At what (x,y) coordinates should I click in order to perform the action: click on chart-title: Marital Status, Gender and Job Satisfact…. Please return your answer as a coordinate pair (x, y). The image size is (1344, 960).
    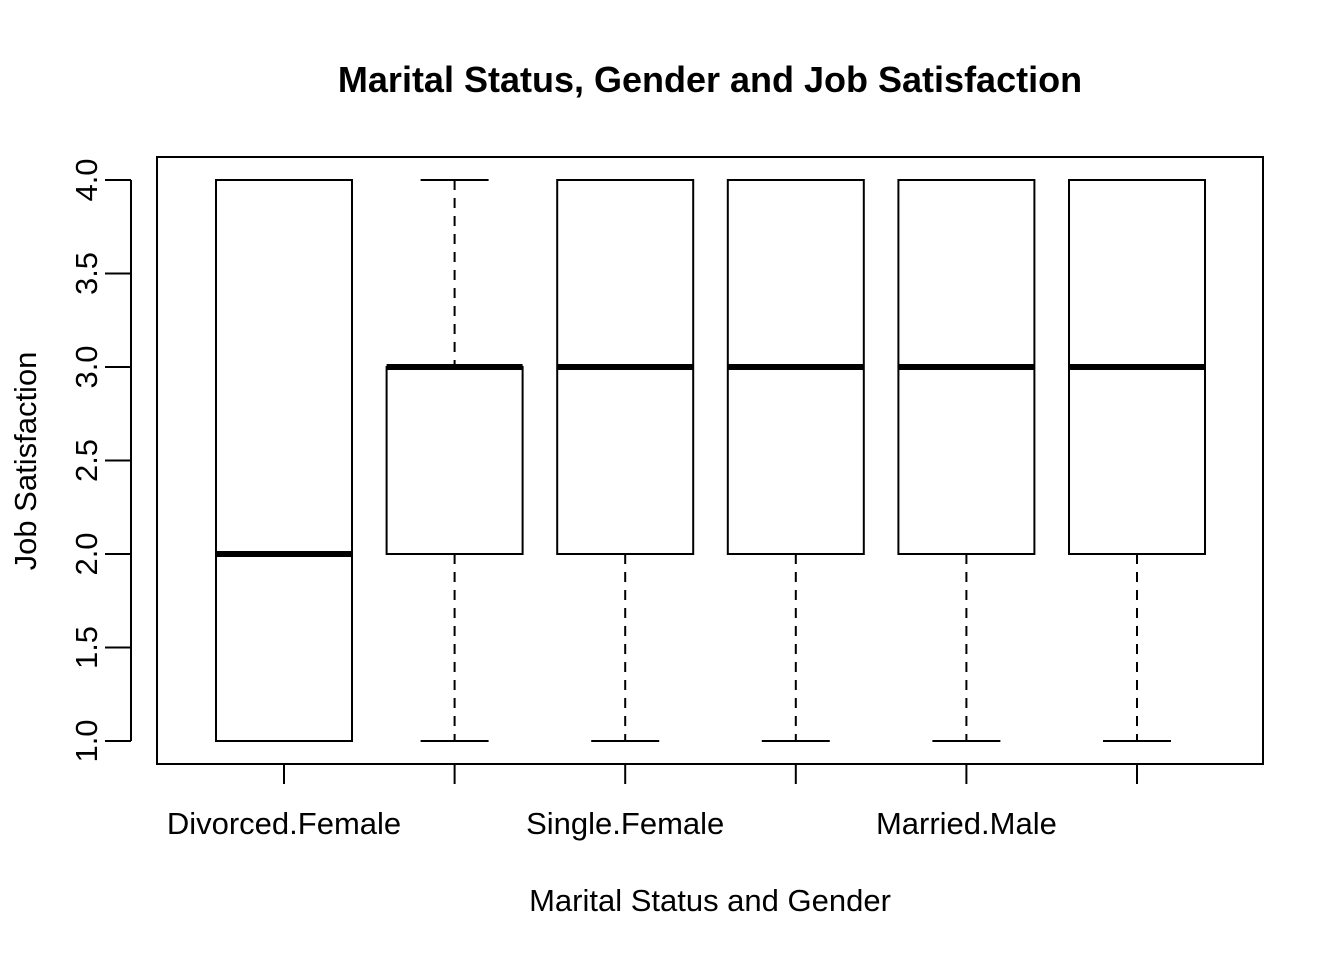
    Looking at the image, I should click on (710, 79).